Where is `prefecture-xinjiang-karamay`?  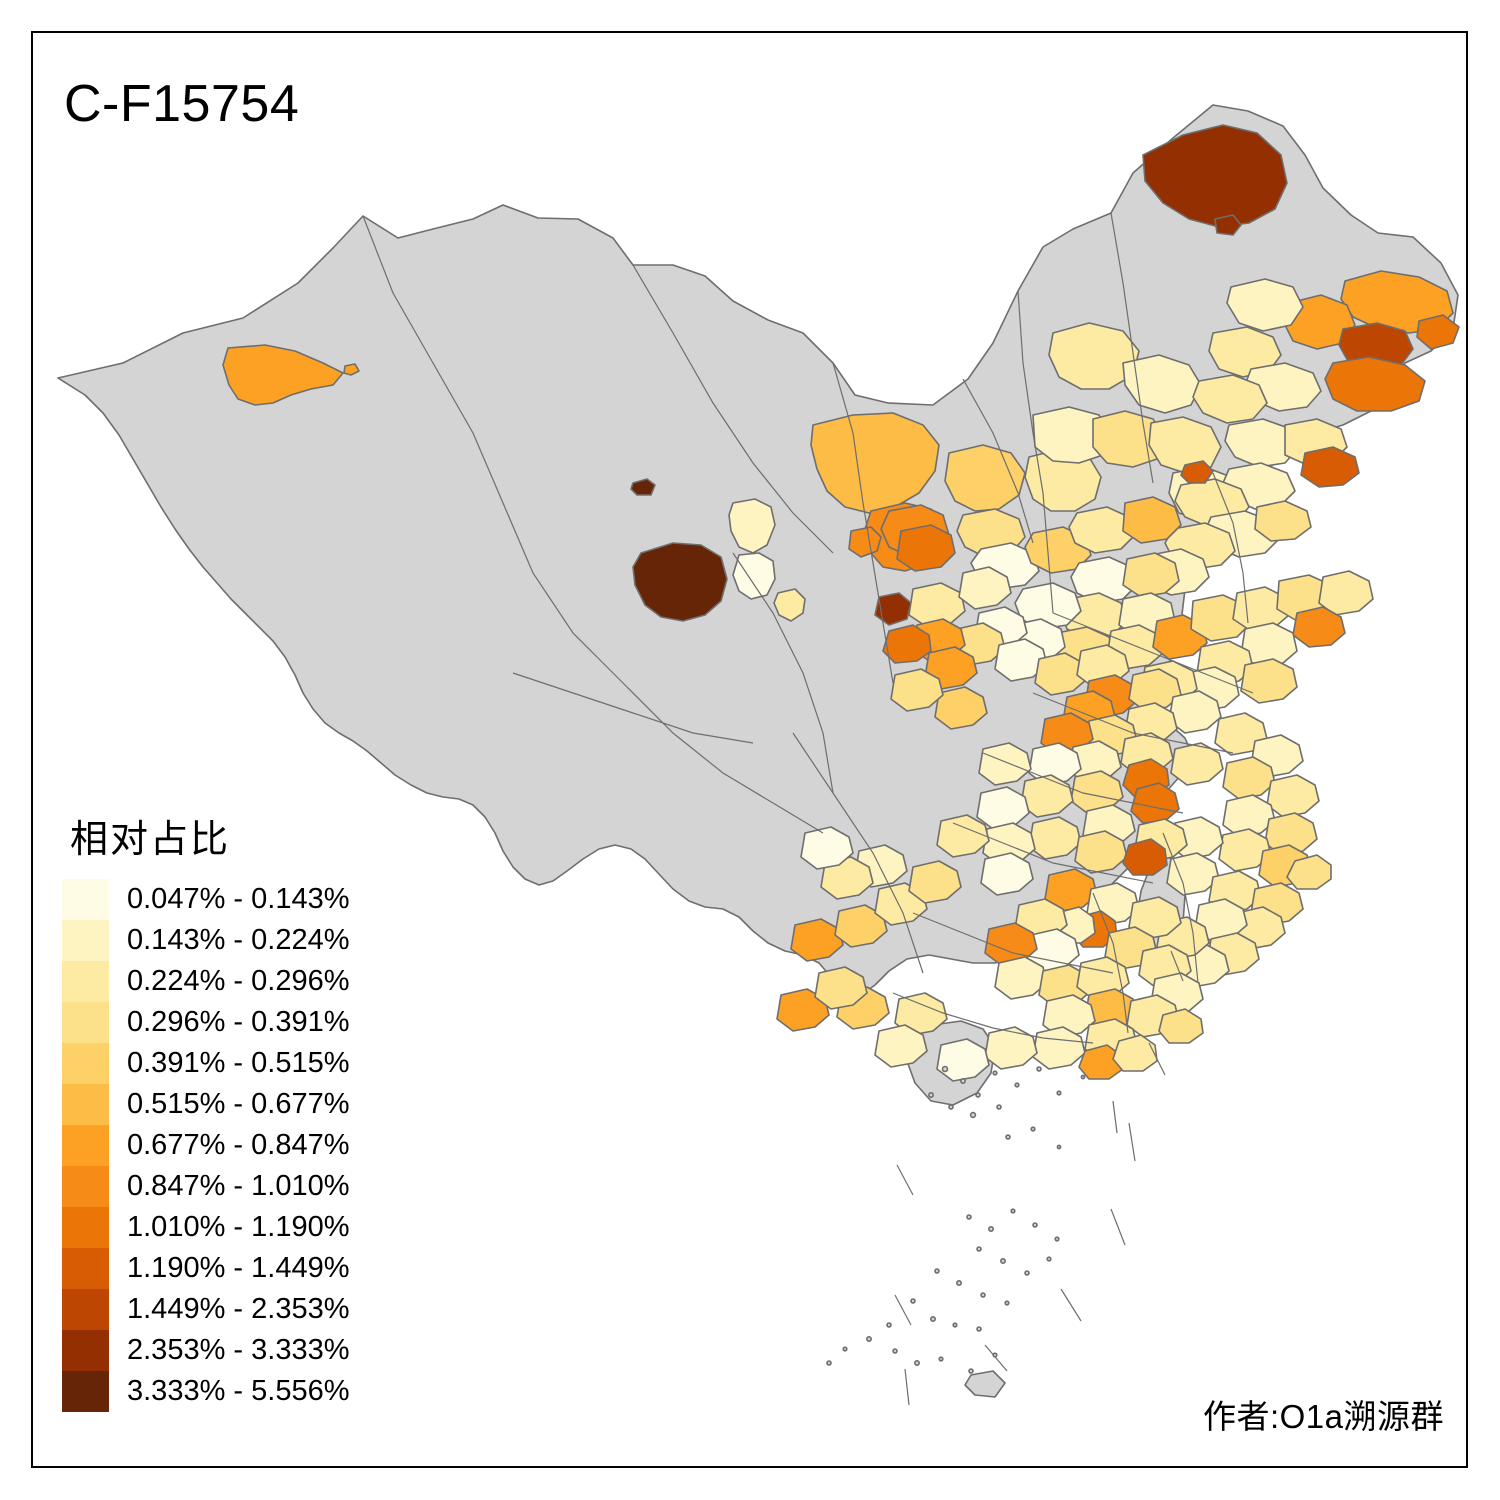 prefecture-xinjiang-karamay is located at coordinates (351, 369).